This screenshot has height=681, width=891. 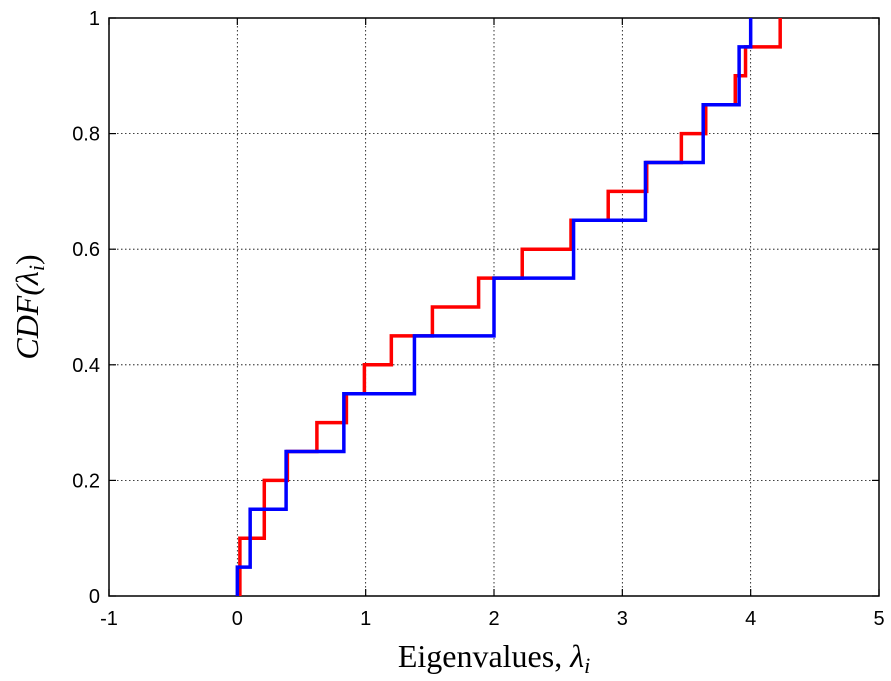 What do you see at coordinates (750, 619) in the screenshot?
I see `x-tick-label: 4` at bounding box center [750, 619].